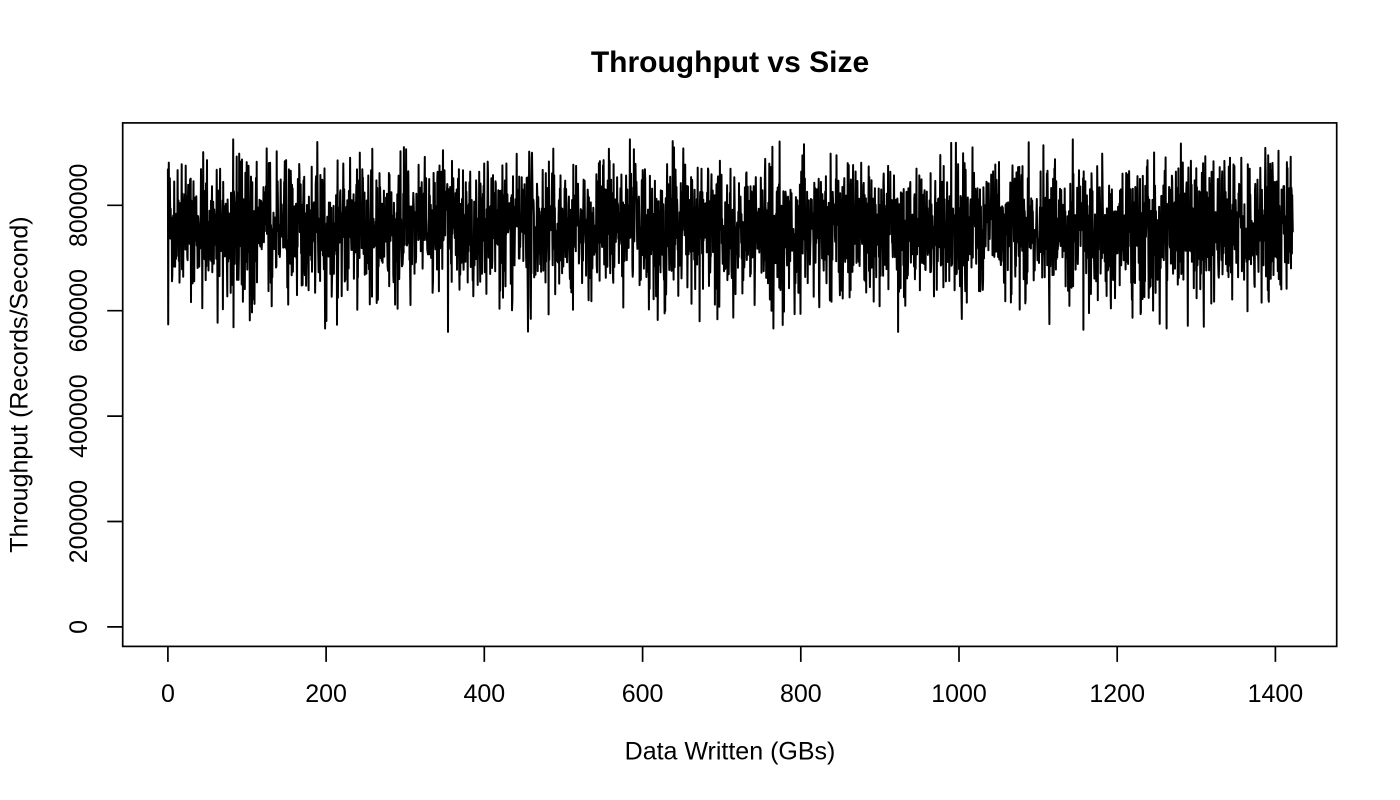 The height and width of the screenshot is (800, 1400). I want to click on svg-text: 1200, so click(1117, 694).